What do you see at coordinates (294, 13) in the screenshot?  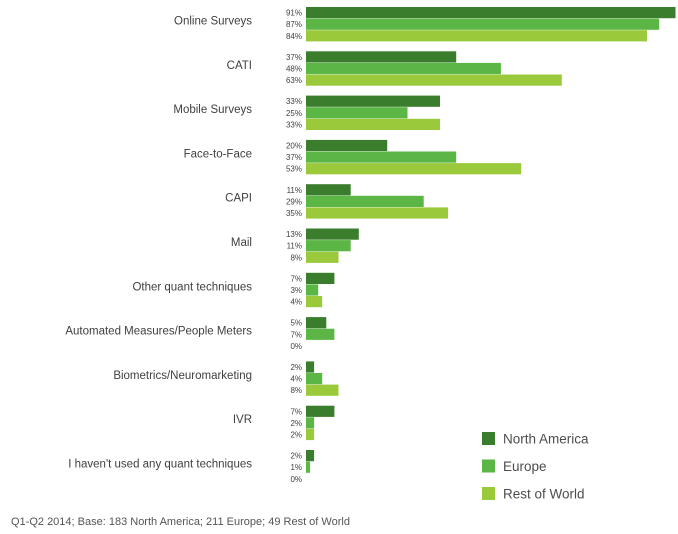 I see `data-label: 91%` at bounding box center [294, 13].